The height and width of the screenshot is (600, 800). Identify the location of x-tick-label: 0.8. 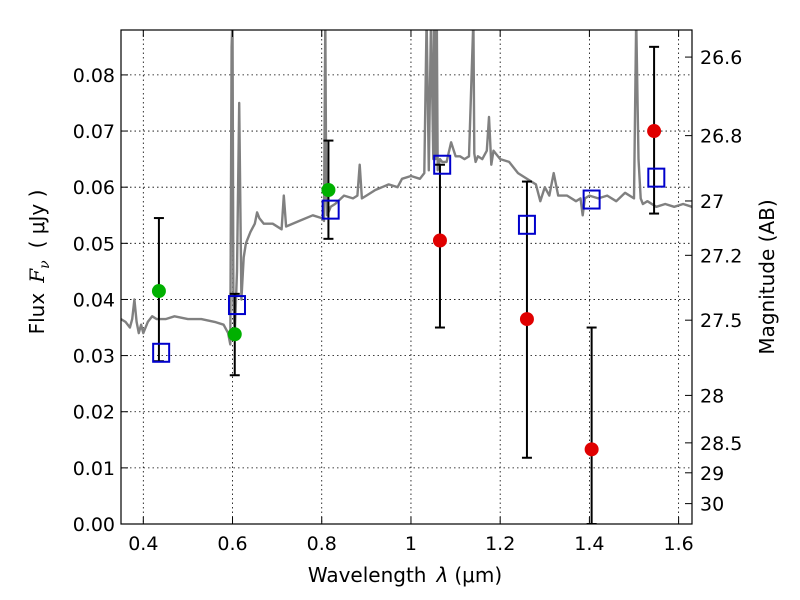
(322, 544).